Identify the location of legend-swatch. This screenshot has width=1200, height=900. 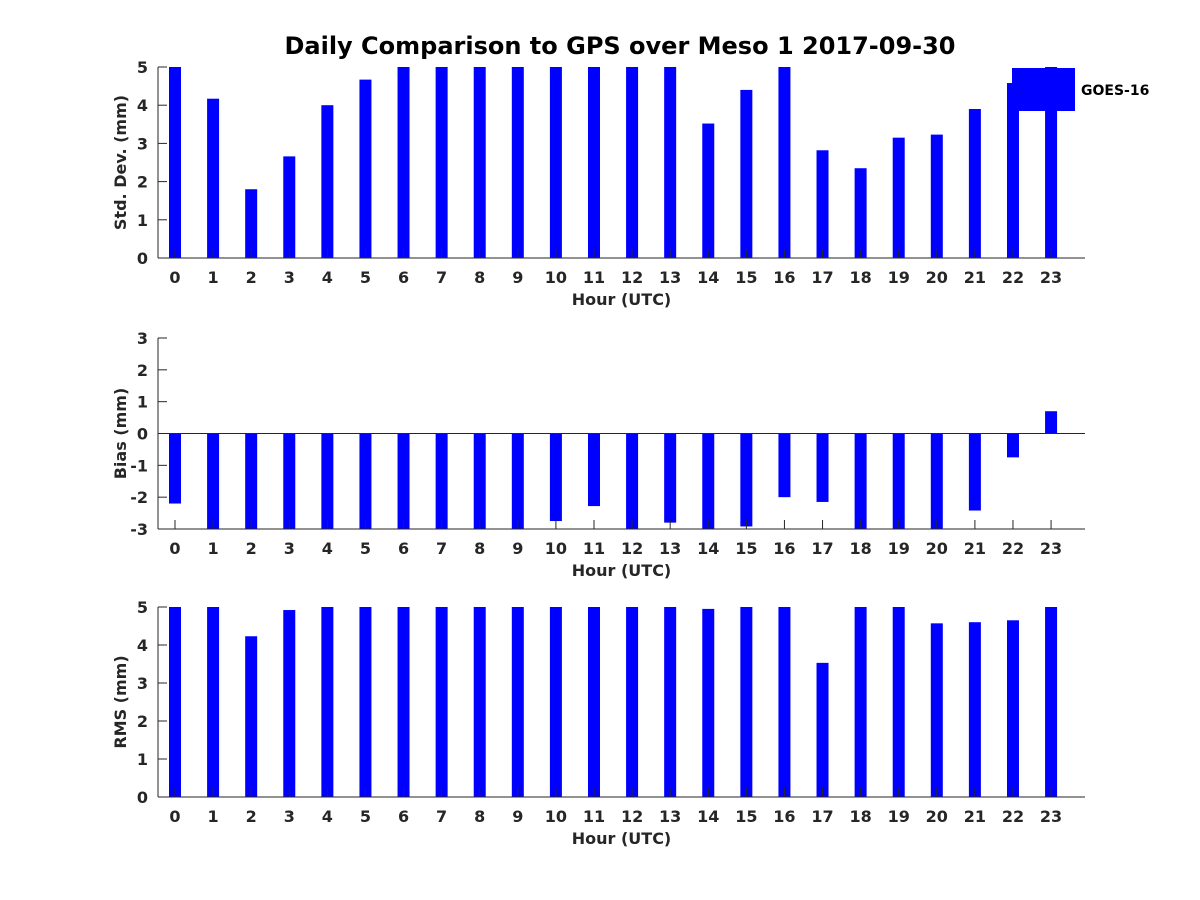
(1043, 89).